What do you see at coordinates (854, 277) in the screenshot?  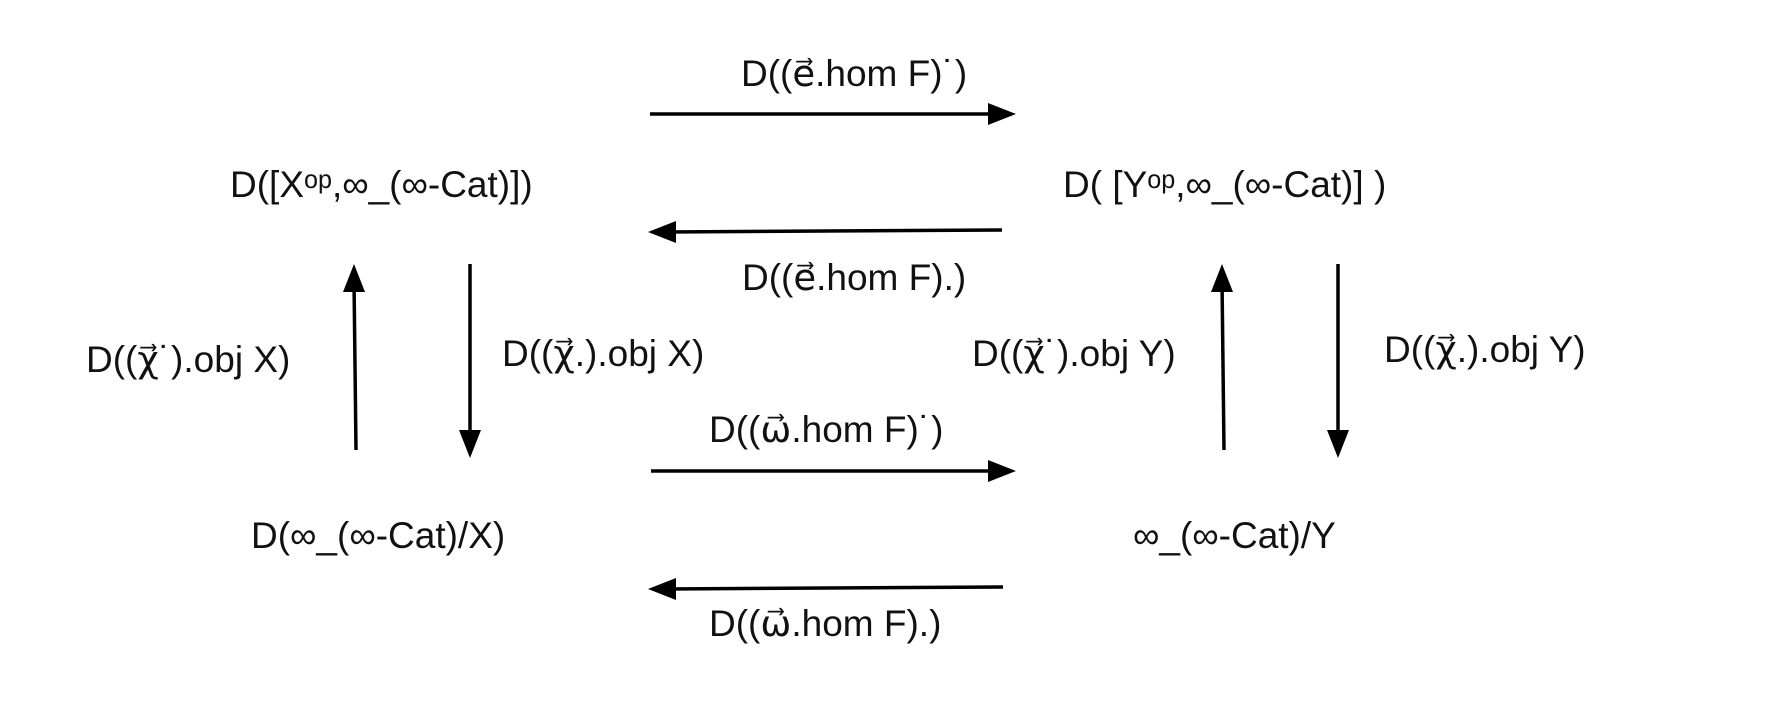 I see `label-top-backward: D((e⃗.hom F).)` at bounding box center [854, 277].